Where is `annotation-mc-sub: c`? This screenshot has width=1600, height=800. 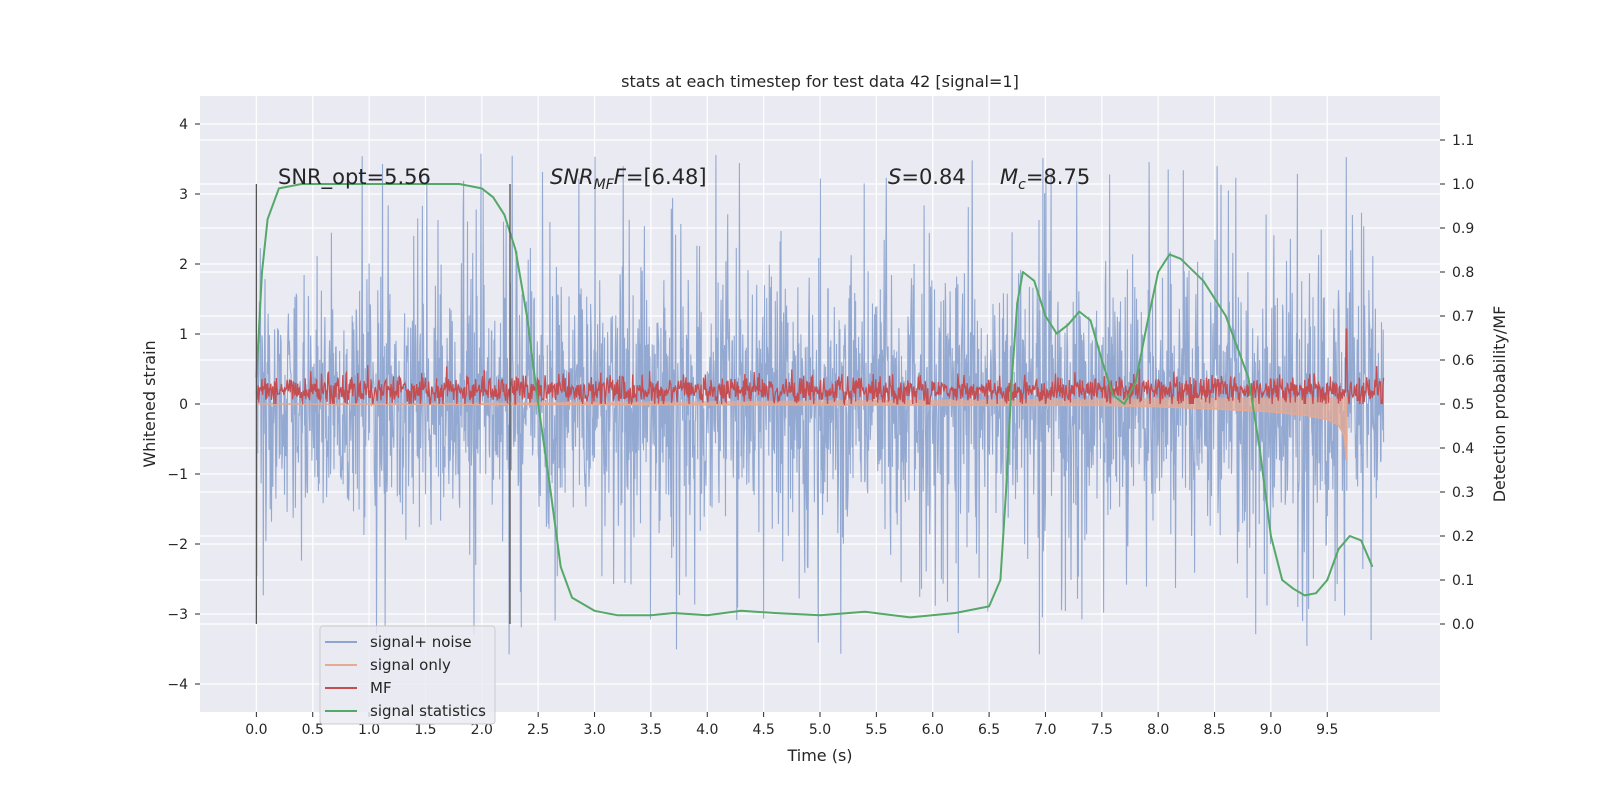
annotation-mc-sub: c is located at coordinates (1022, 185).